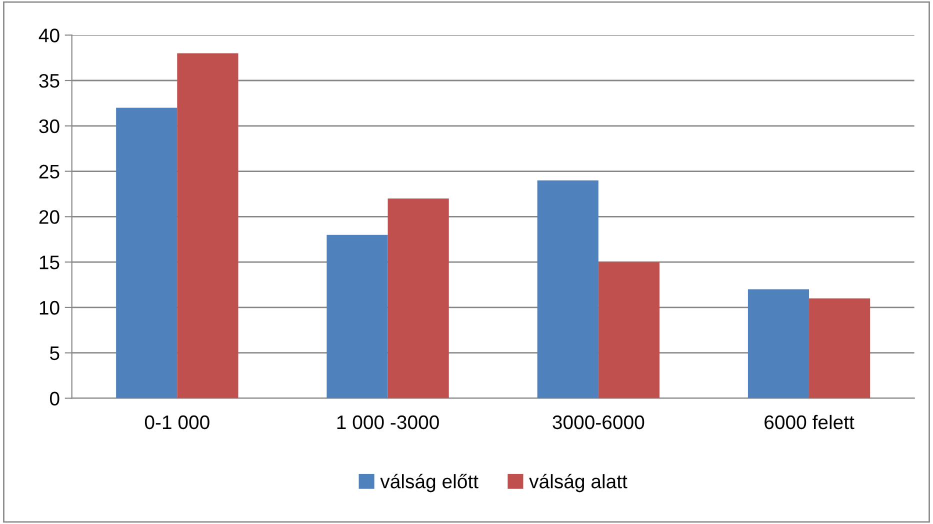 The height and width of the screenshot is (524, 933). Describe the element at coordinates (388, 422) in the screenshot. I see `x-tick-label: 1 000 -3000` at that location.